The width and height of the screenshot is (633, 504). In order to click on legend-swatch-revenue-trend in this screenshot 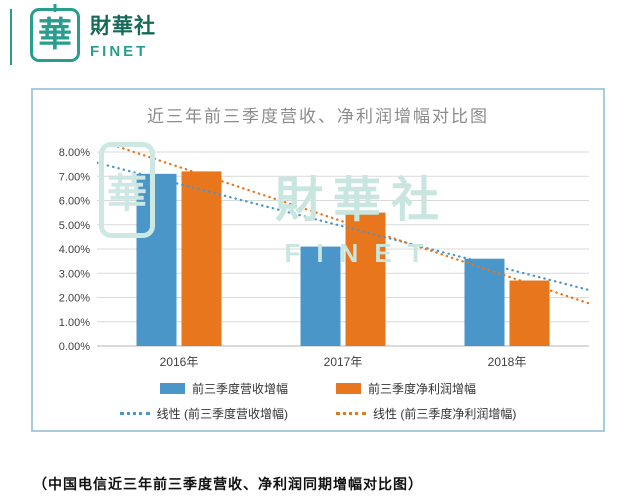, I will do `click(134, 413)`.